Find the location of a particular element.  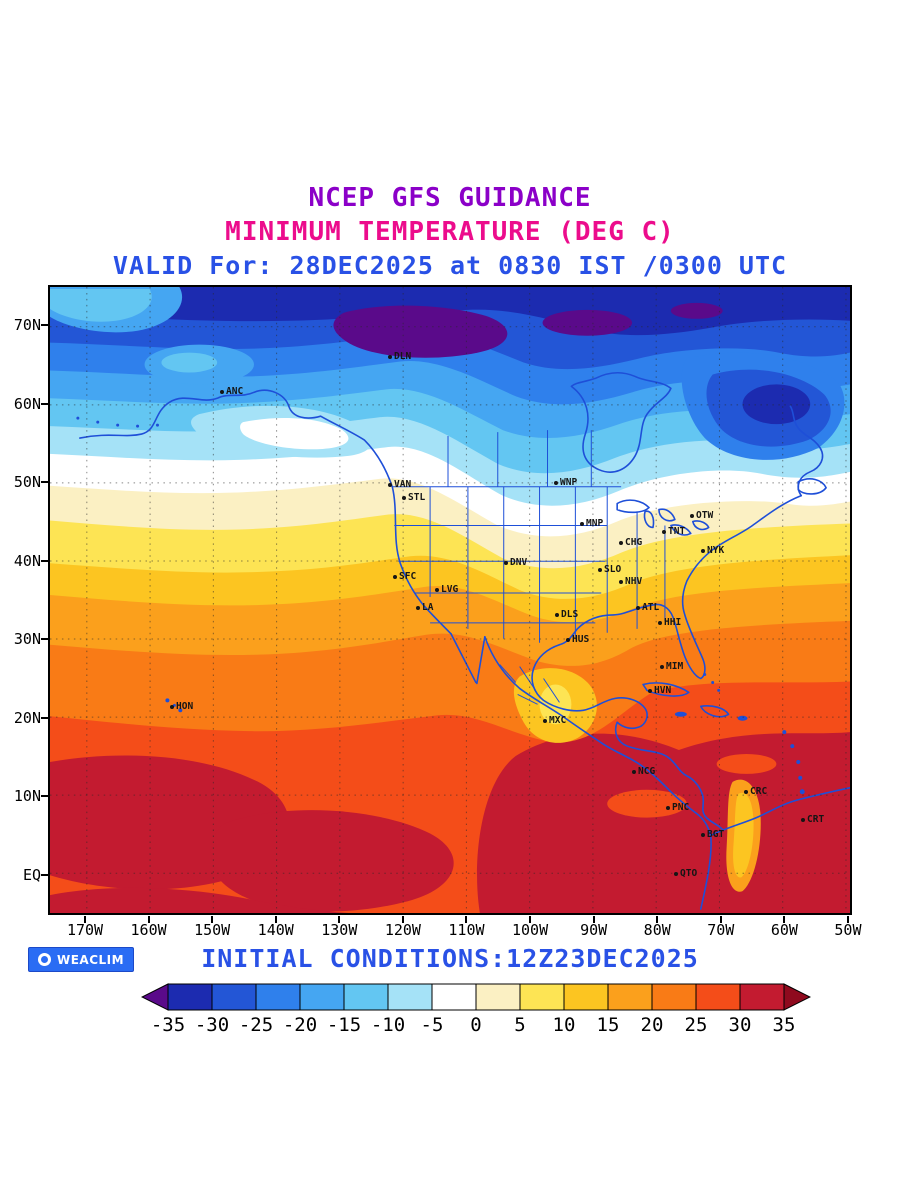

colorbar-tick-label: -20 is located at coordinates (300, 1025).